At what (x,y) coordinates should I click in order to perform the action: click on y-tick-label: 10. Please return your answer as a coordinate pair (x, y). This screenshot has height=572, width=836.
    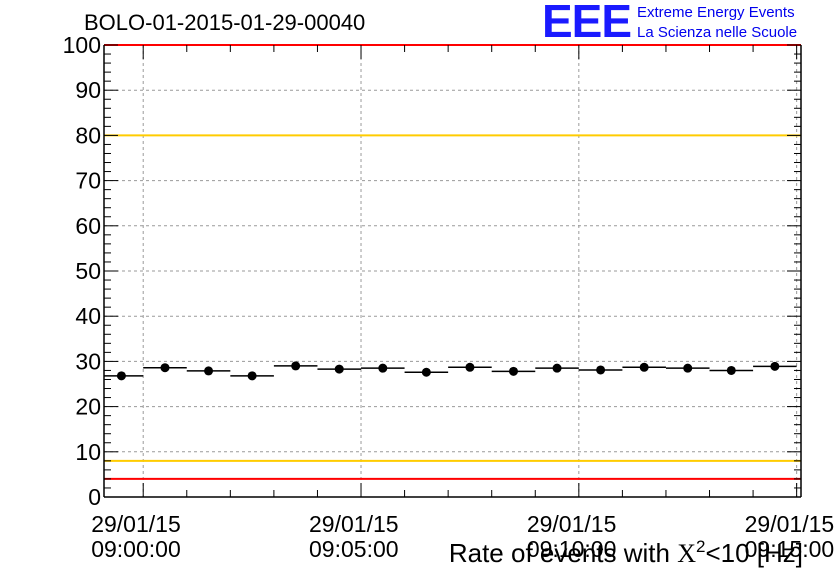
    Looking at the image, I should click on (88, 452).